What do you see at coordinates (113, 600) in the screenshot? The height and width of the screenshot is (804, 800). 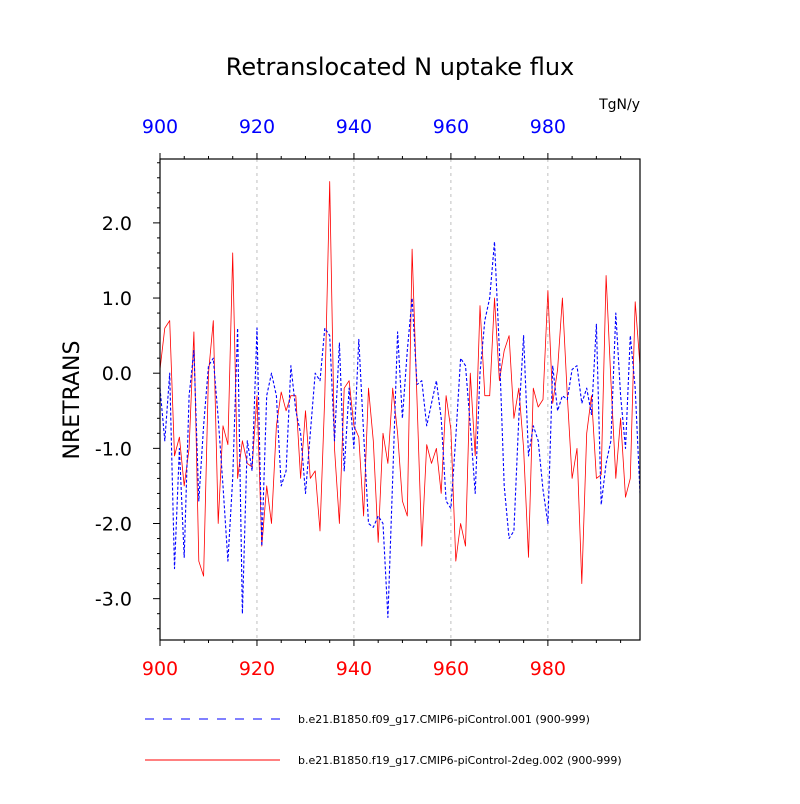 I see `y-tick-label--3: -3.0` at bounding box center [113, 600].